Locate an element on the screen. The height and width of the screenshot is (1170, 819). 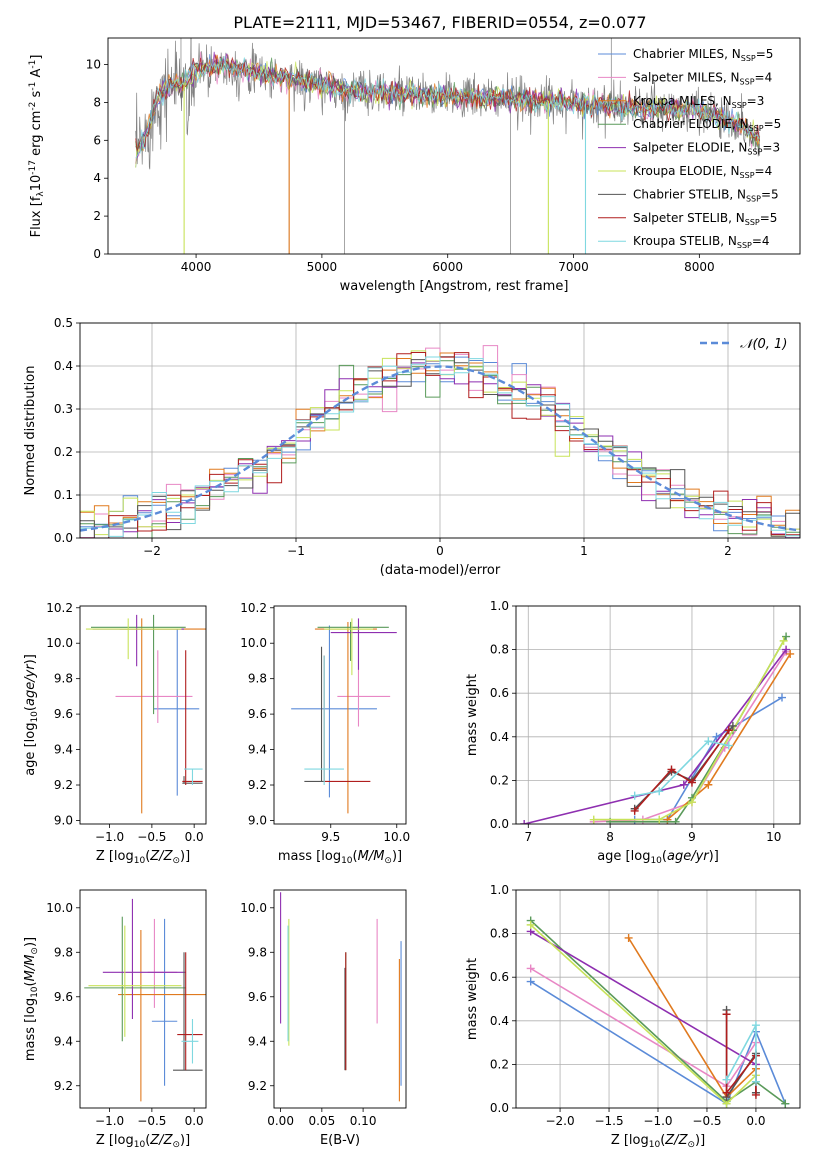
y-tick-label: 2 is located at coordinates (97, 216).